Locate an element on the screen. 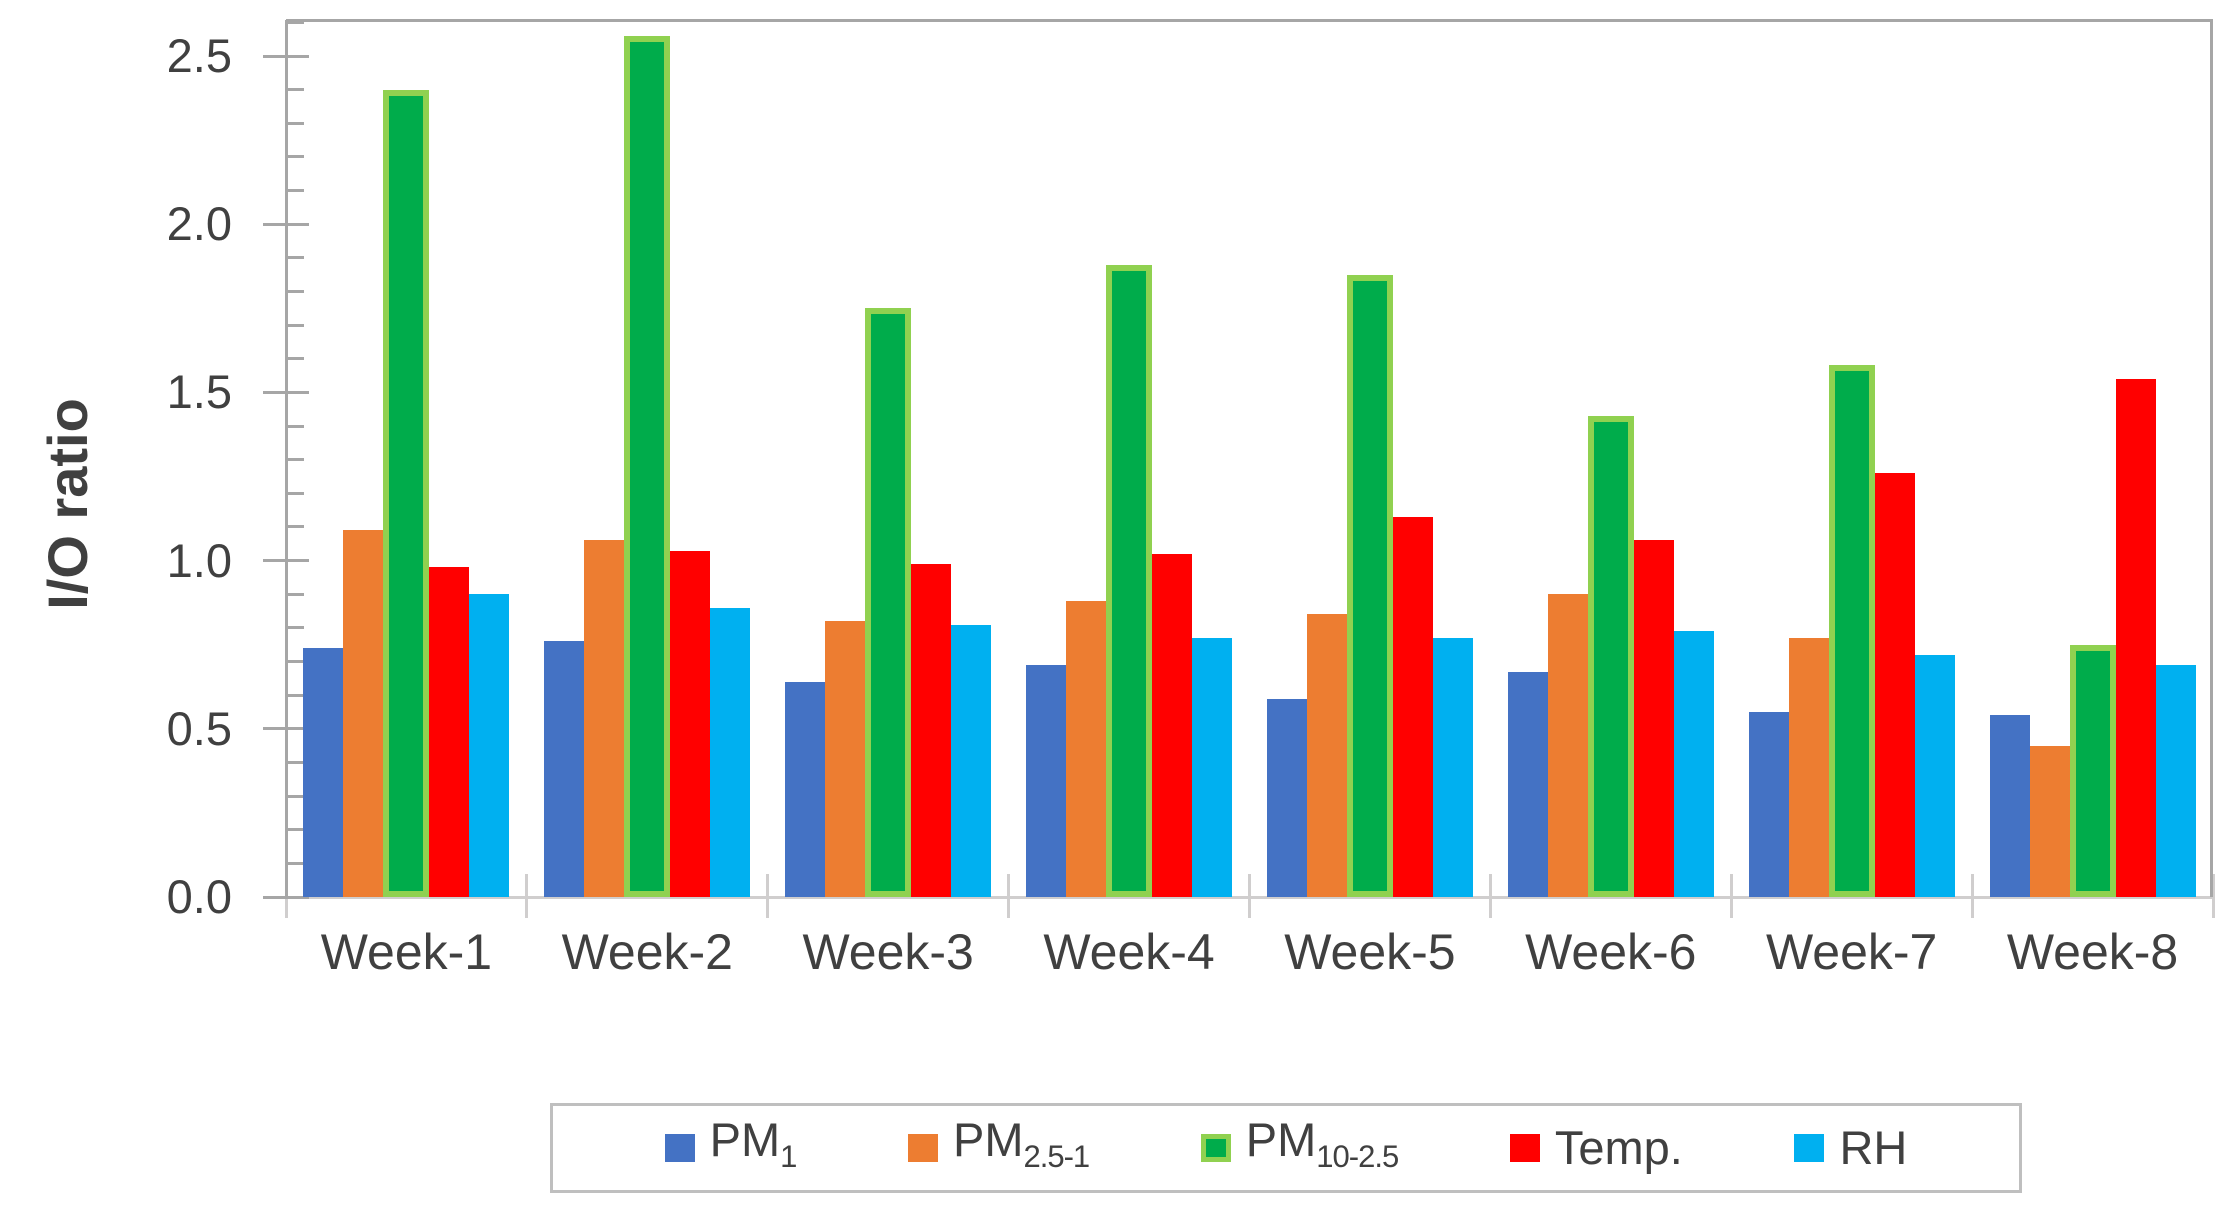 The image size is (2240, 1219). bar-PM10-2.5-week-5 is located at coordinates (1369, 586).